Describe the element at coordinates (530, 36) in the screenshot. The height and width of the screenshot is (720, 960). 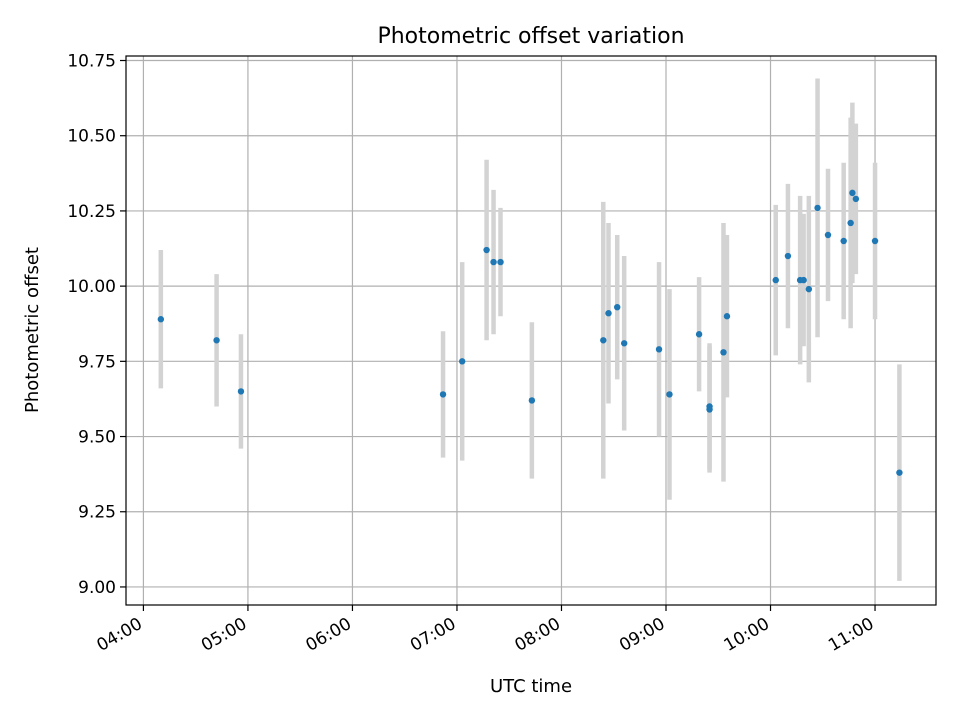
I see `chart-title: Photometric offset variation` at that location.